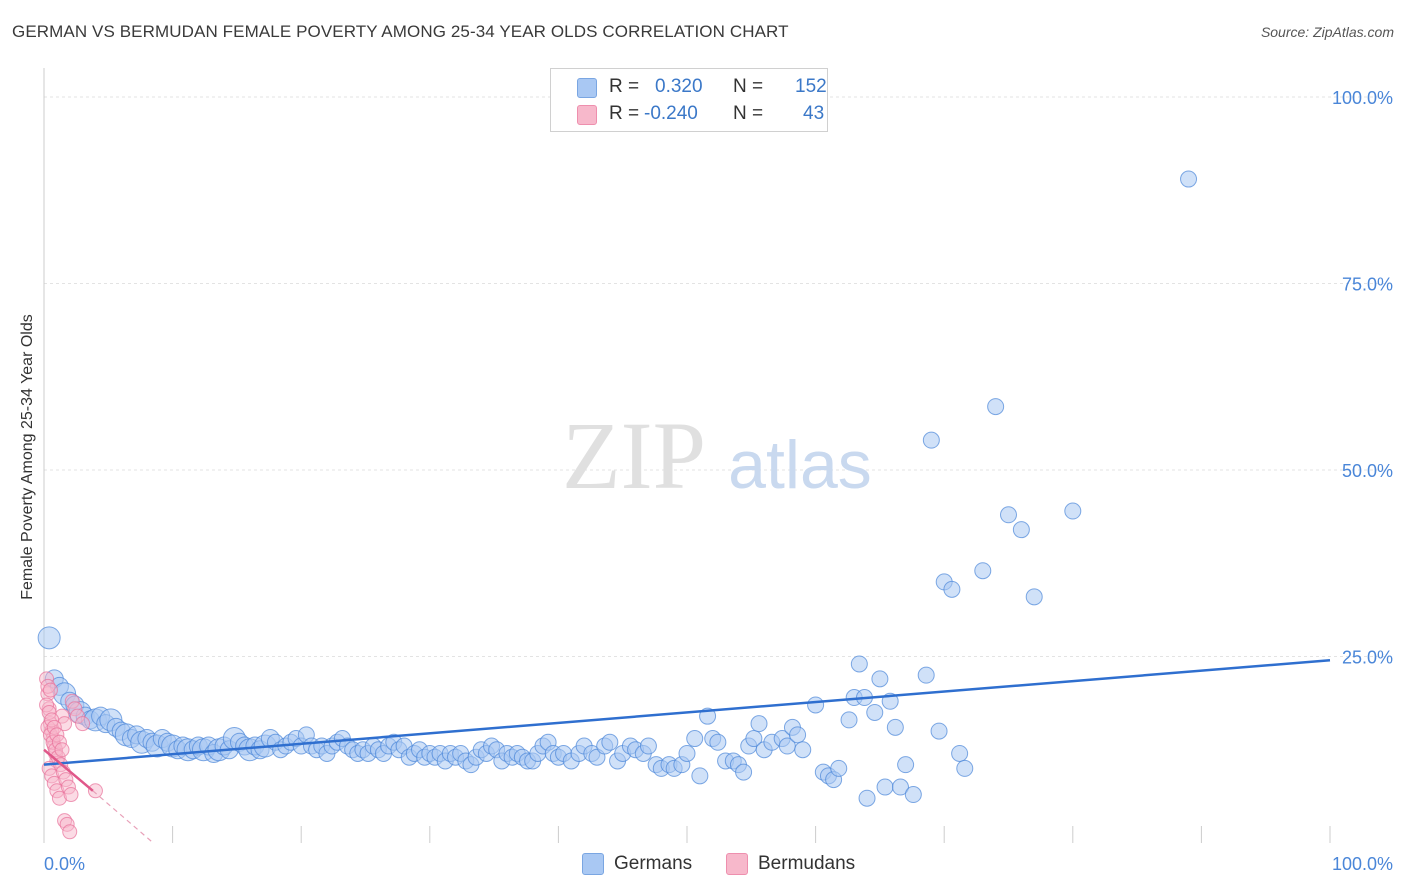  What do you see at coordinates (653, 863) in the screenshot?
I see `bottom-legend-label-germans: Germans` at bounding box center [653, 863].